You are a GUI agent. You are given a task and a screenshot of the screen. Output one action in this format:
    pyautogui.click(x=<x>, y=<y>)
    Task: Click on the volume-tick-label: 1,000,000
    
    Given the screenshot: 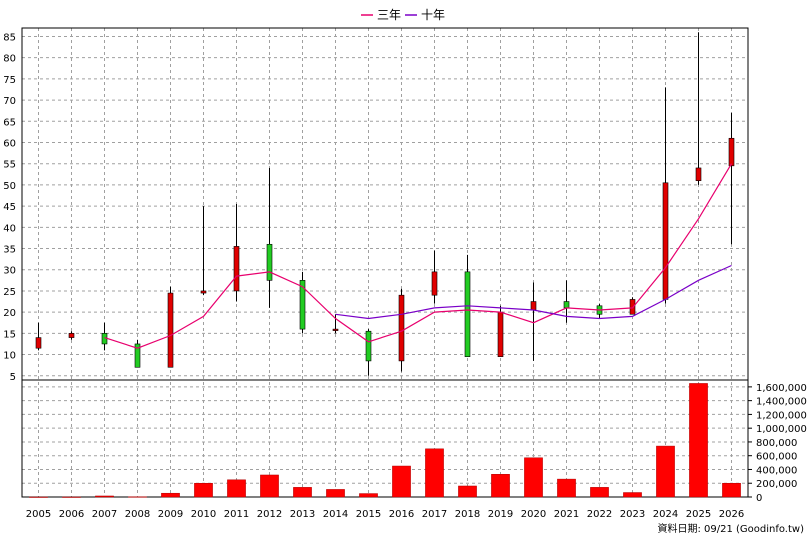 What is the action you would take?
    pyautogui.click(x=781, y=429)
    